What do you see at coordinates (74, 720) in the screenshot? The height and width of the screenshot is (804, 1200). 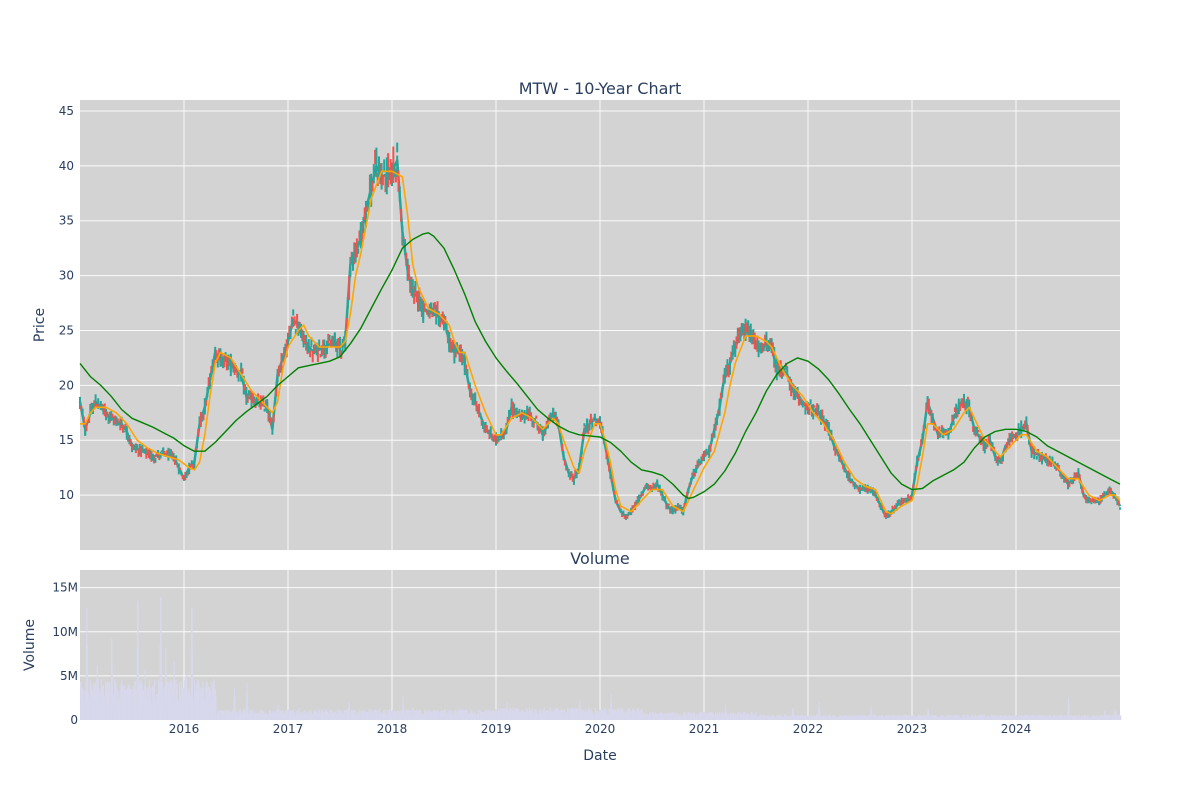 I see `volume-y-tick-label: 0` at bounding box center [74, 720].